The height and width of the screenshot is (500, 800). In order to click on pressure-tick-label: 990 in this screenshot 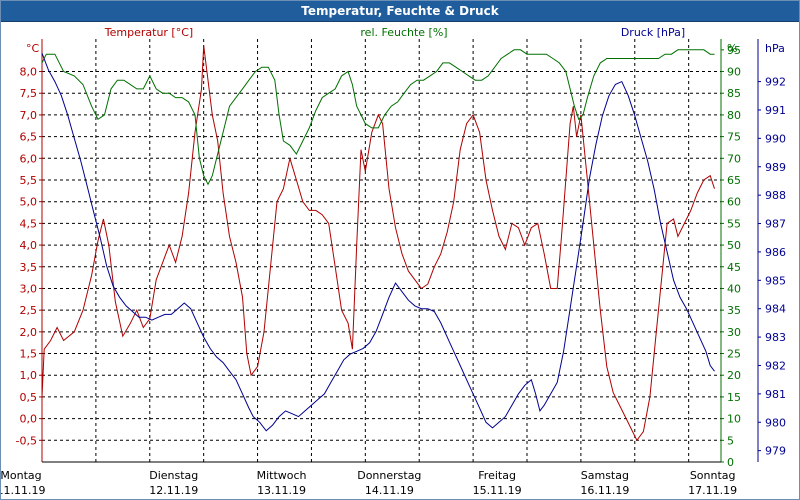, I will do `click(775, 138)`.